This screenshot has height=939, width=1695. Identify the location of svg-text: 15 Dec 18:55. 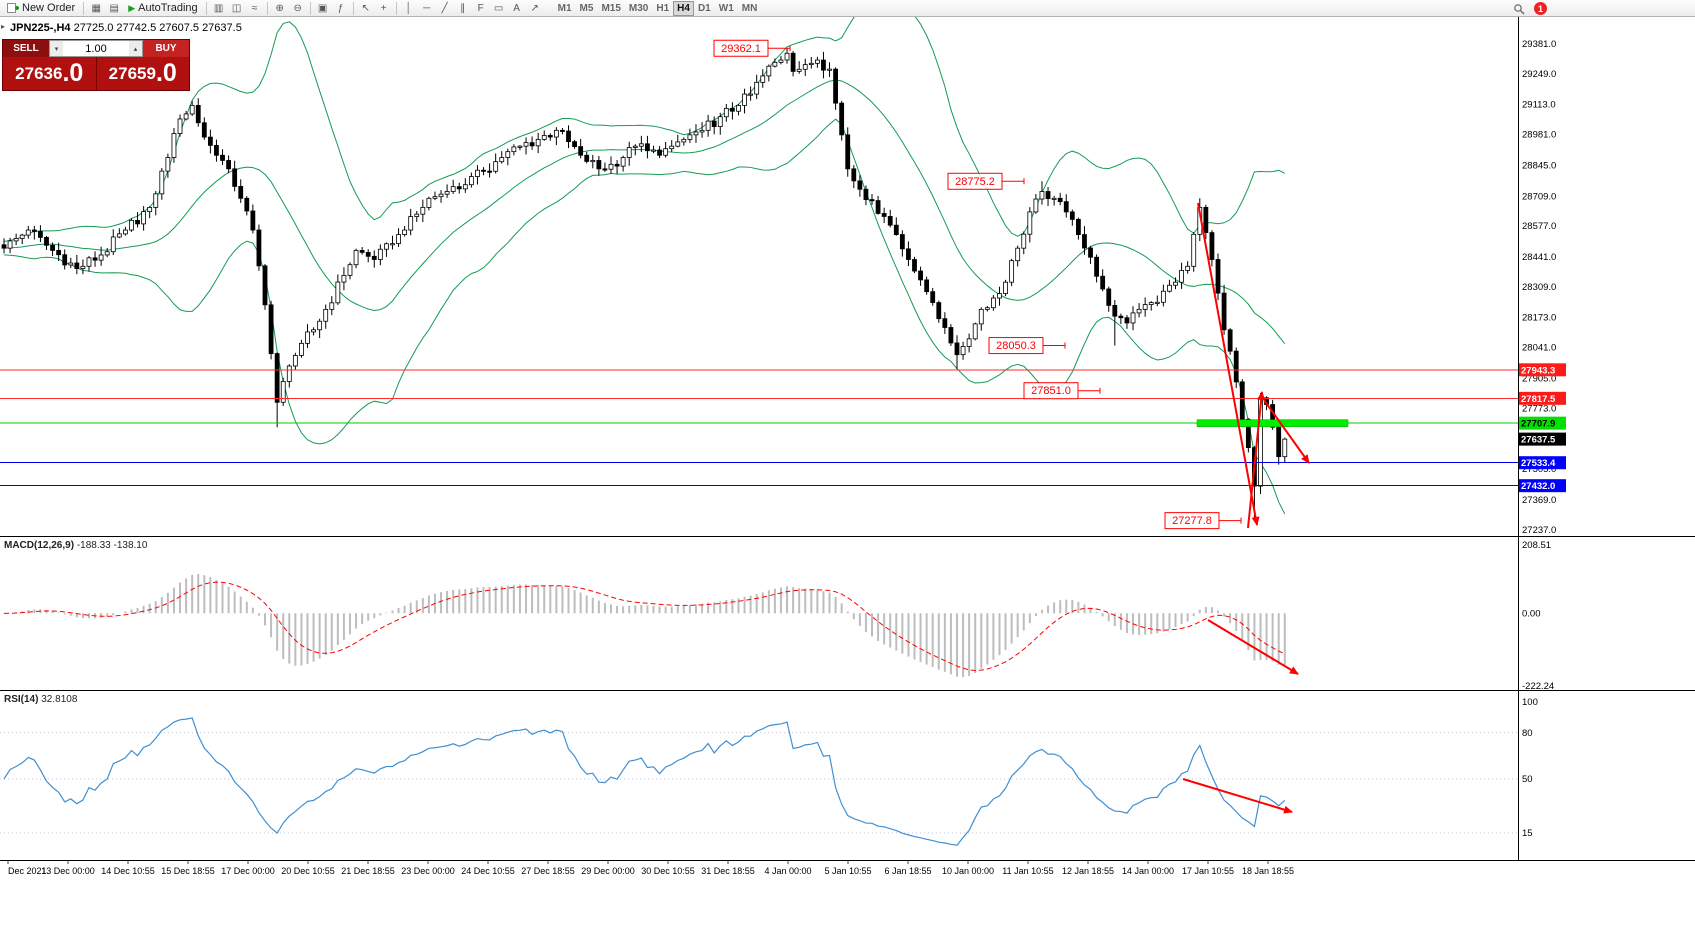
(188, 871).